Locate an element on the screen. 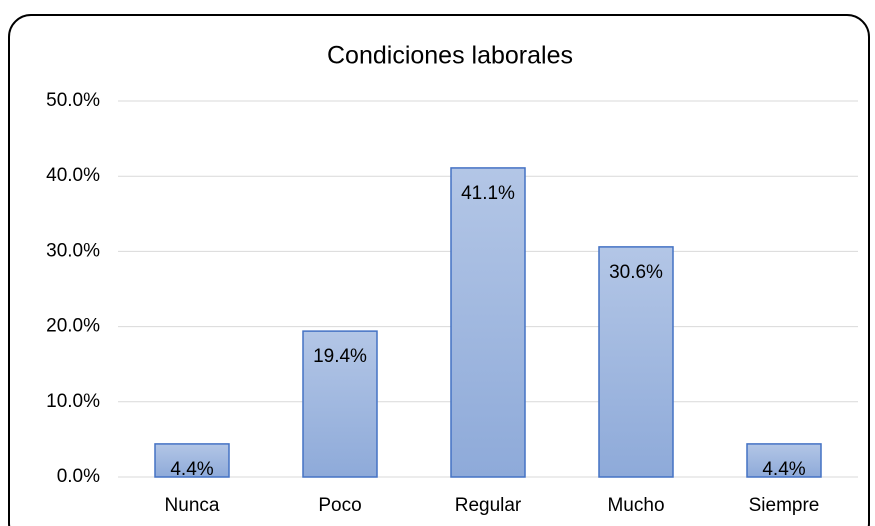  x-tick-label: Regular is located at coordinates (488, 505).